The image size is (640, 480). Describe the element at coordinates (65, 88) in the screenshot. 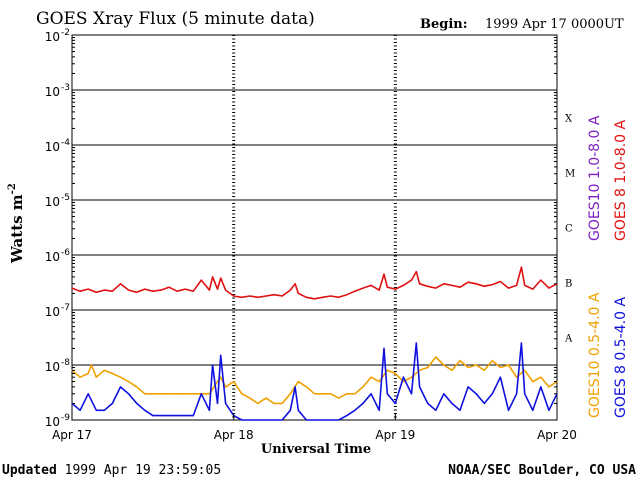

I see `y-tick-exp-1: -3` at that location.